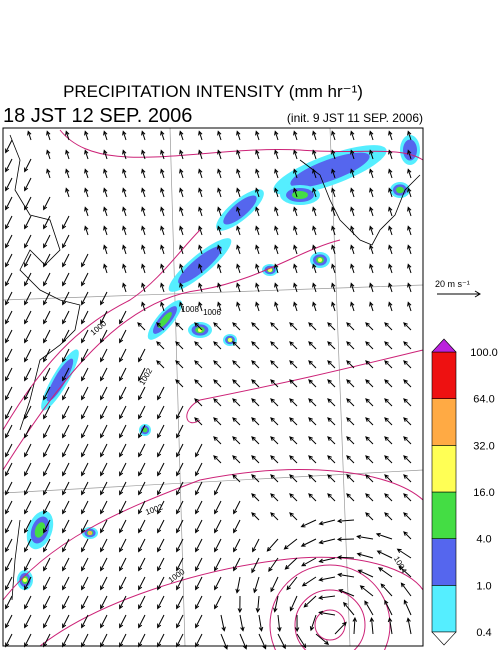  Describe the element at coordinates (483, 633) in the screenshot. I see `colorbar-label: 0.4` at that location.